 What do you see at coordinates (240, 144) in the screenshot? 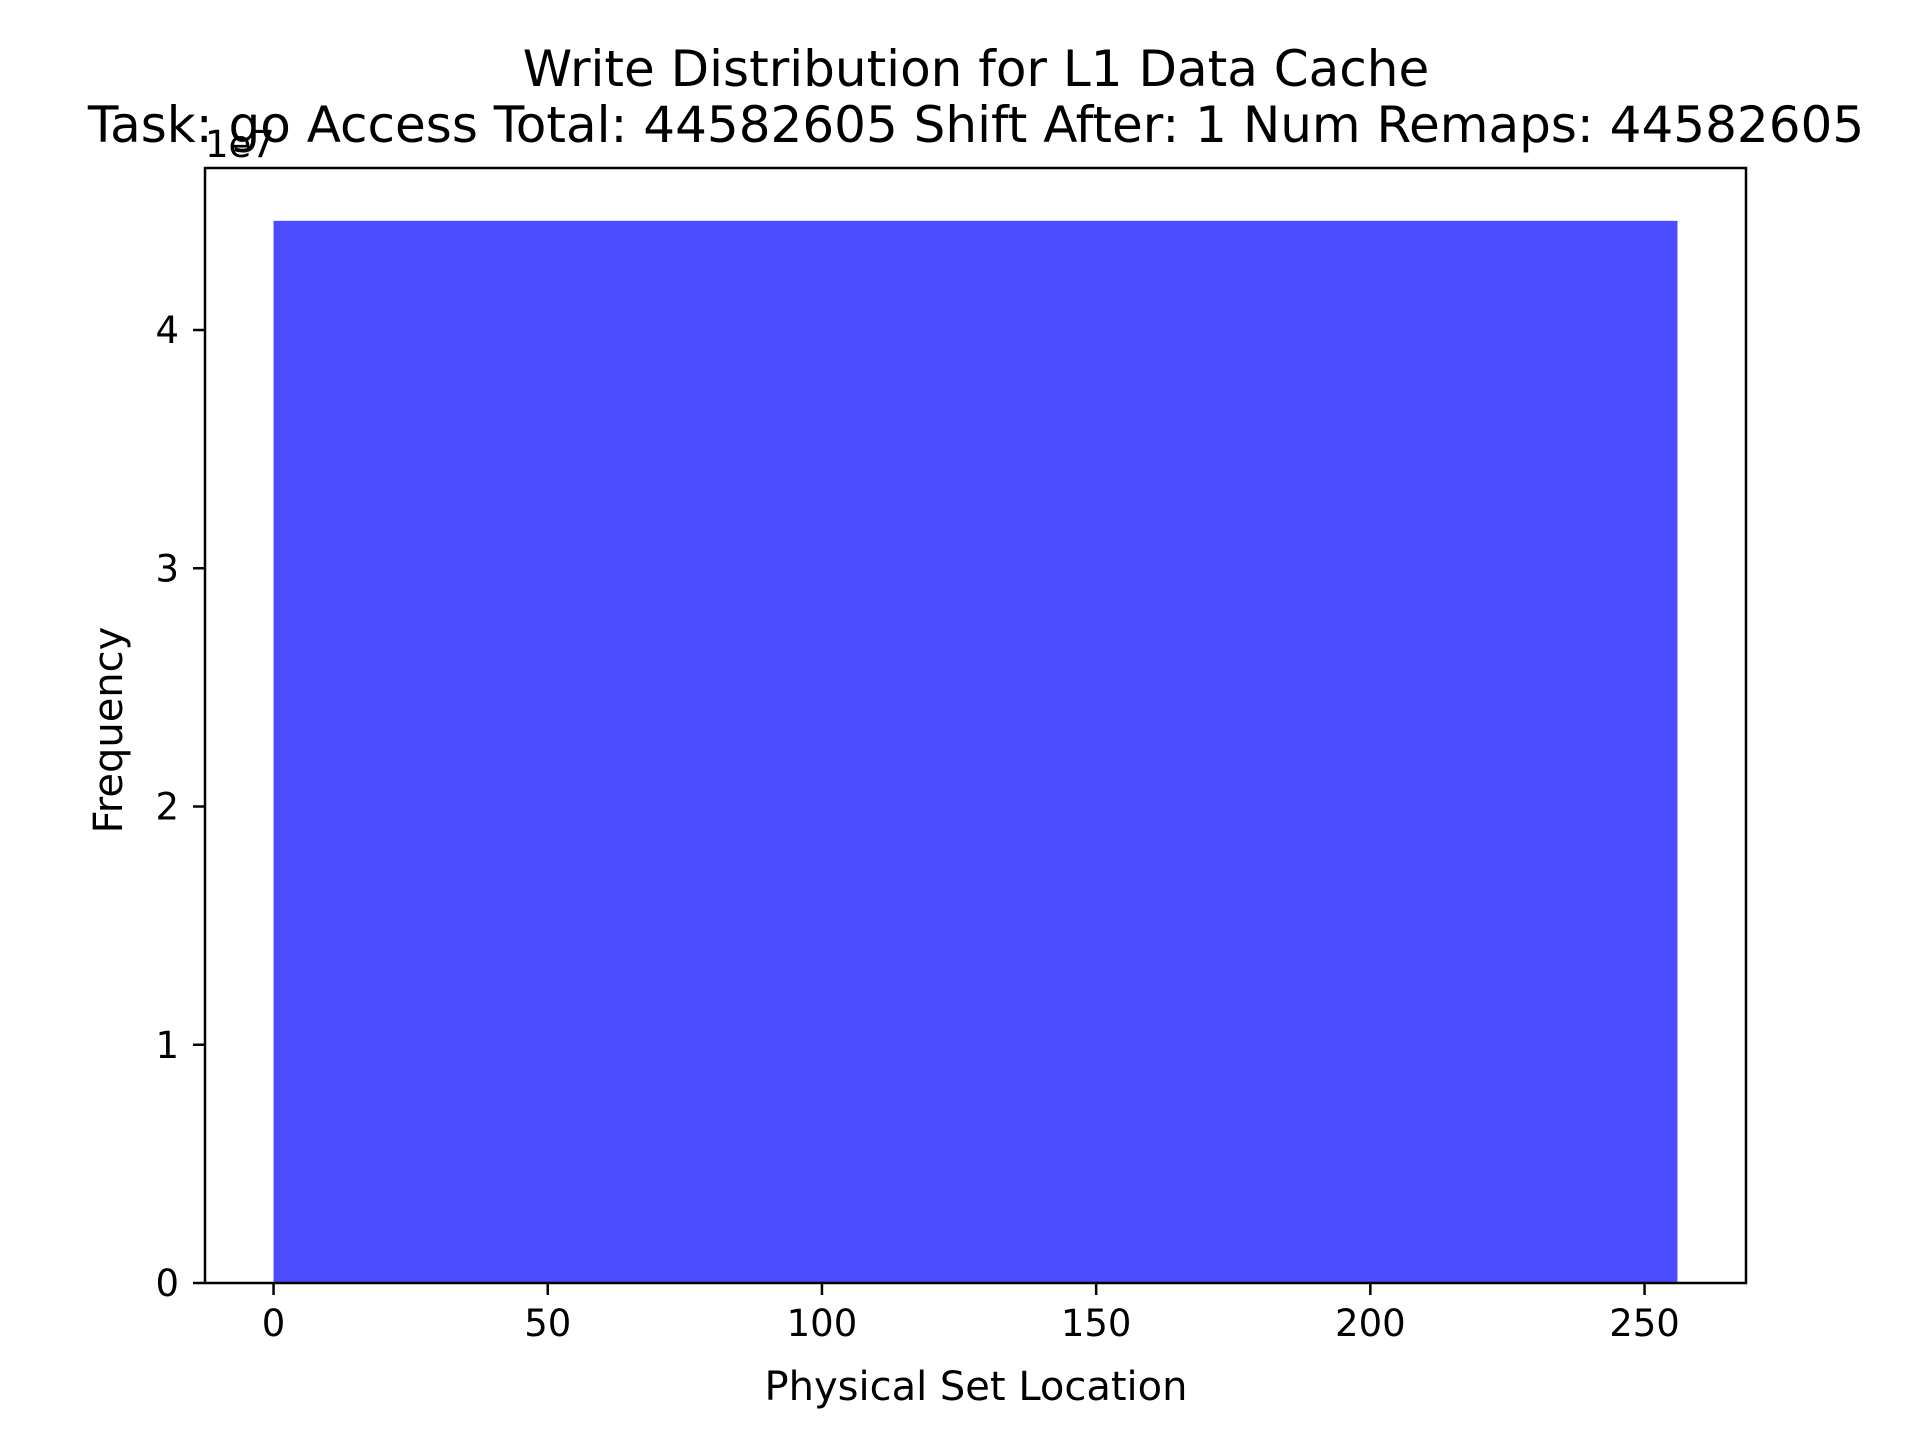
I see `y-offset-label: 1e7` at bounding box center [240, 144].